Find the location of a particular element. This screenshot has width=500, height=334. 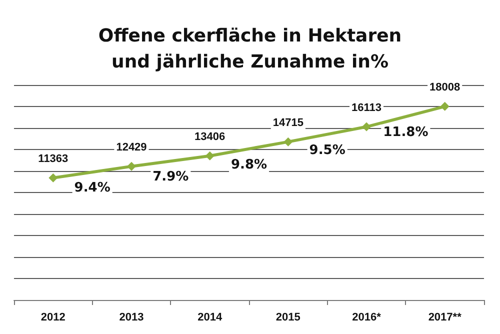

x-tick-label: 2017** is located at coordinates (445, 318).